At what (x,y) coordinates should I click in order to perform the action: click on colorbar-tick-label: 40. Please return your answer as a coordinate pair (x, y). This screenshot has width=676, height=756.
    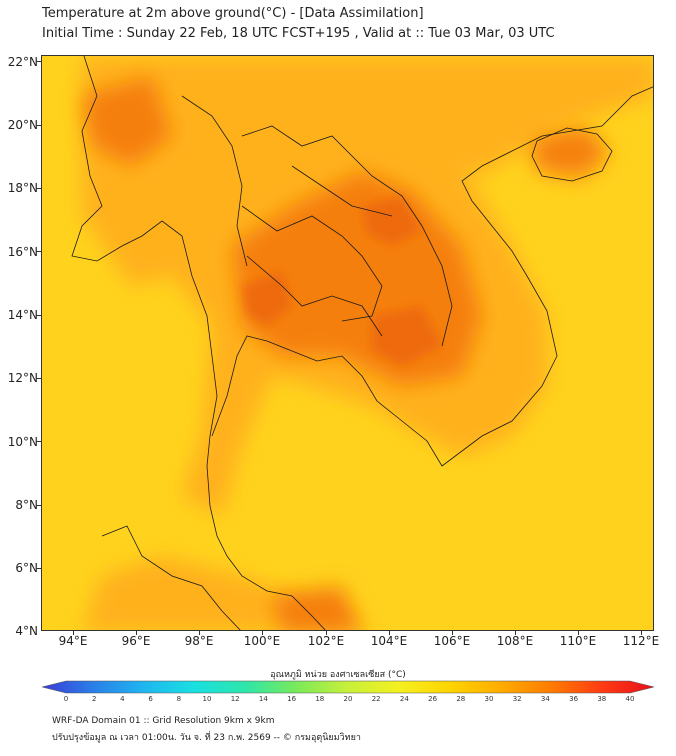
    Looking at the image, I should click on (630, 699).